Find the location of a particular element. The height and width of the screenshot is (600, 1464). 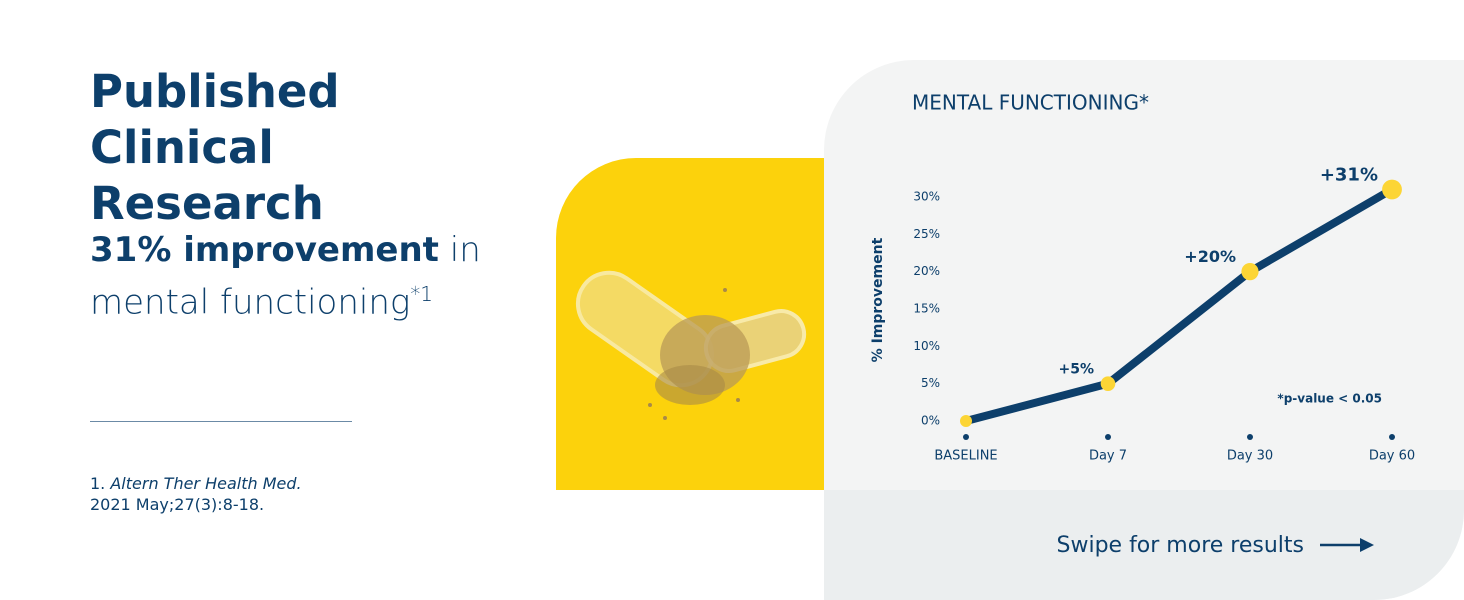

data-line is located at coordinates (1179, 305).